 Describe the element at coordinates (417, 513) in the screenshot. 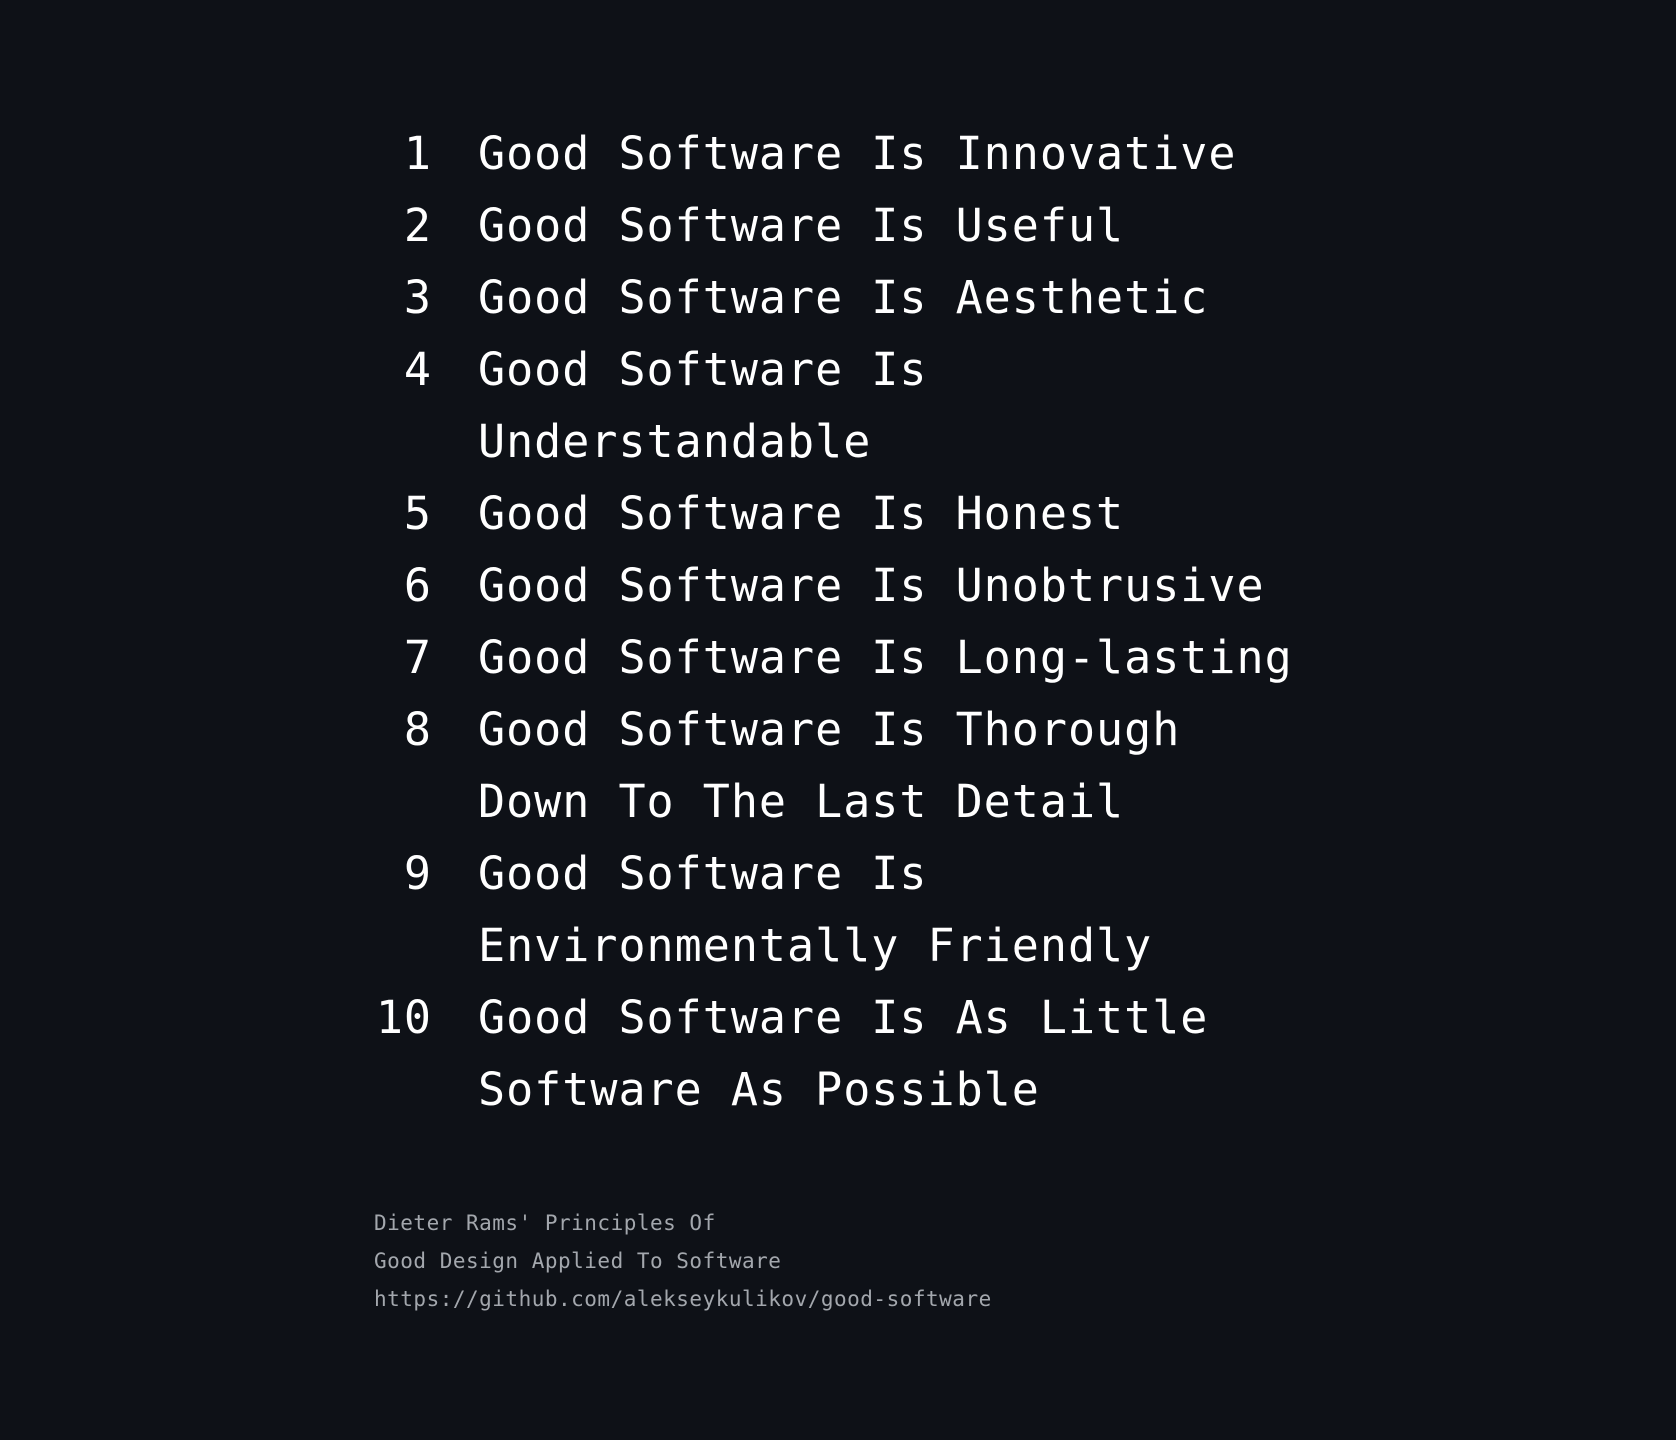

I see `item-number: 5` at that location.